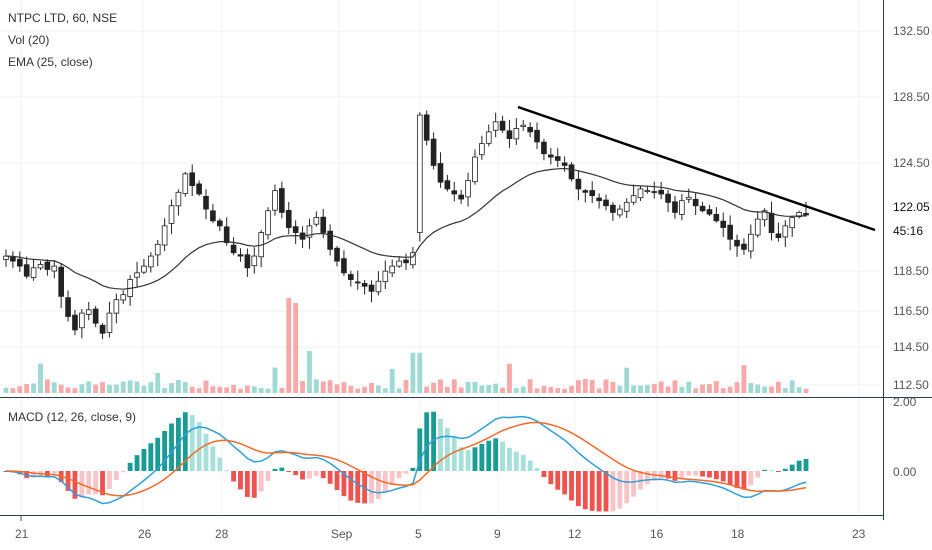 The width and height of the screenshot is (932, 550). What do you see at coordinates (63, 18) in the screenshot?
I see `symbol-legend: NTPC LTD, 60, NSE` at bounding box center [63, 18].